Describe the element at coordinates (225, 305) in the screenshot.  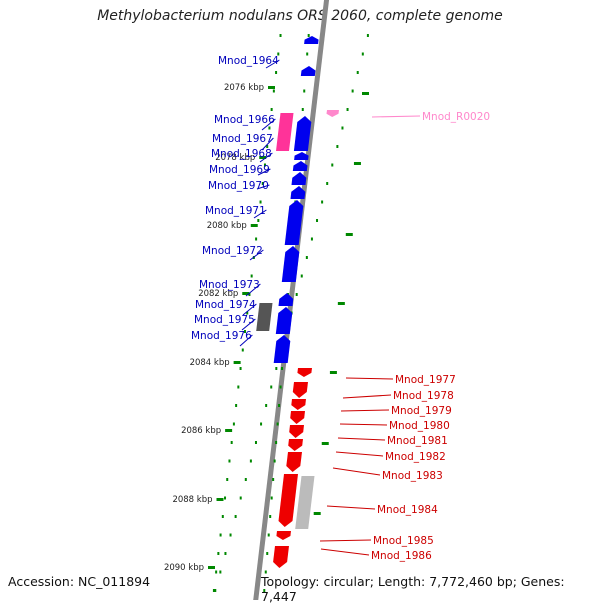
I see `gene-label: Mnod_1974` at that location.